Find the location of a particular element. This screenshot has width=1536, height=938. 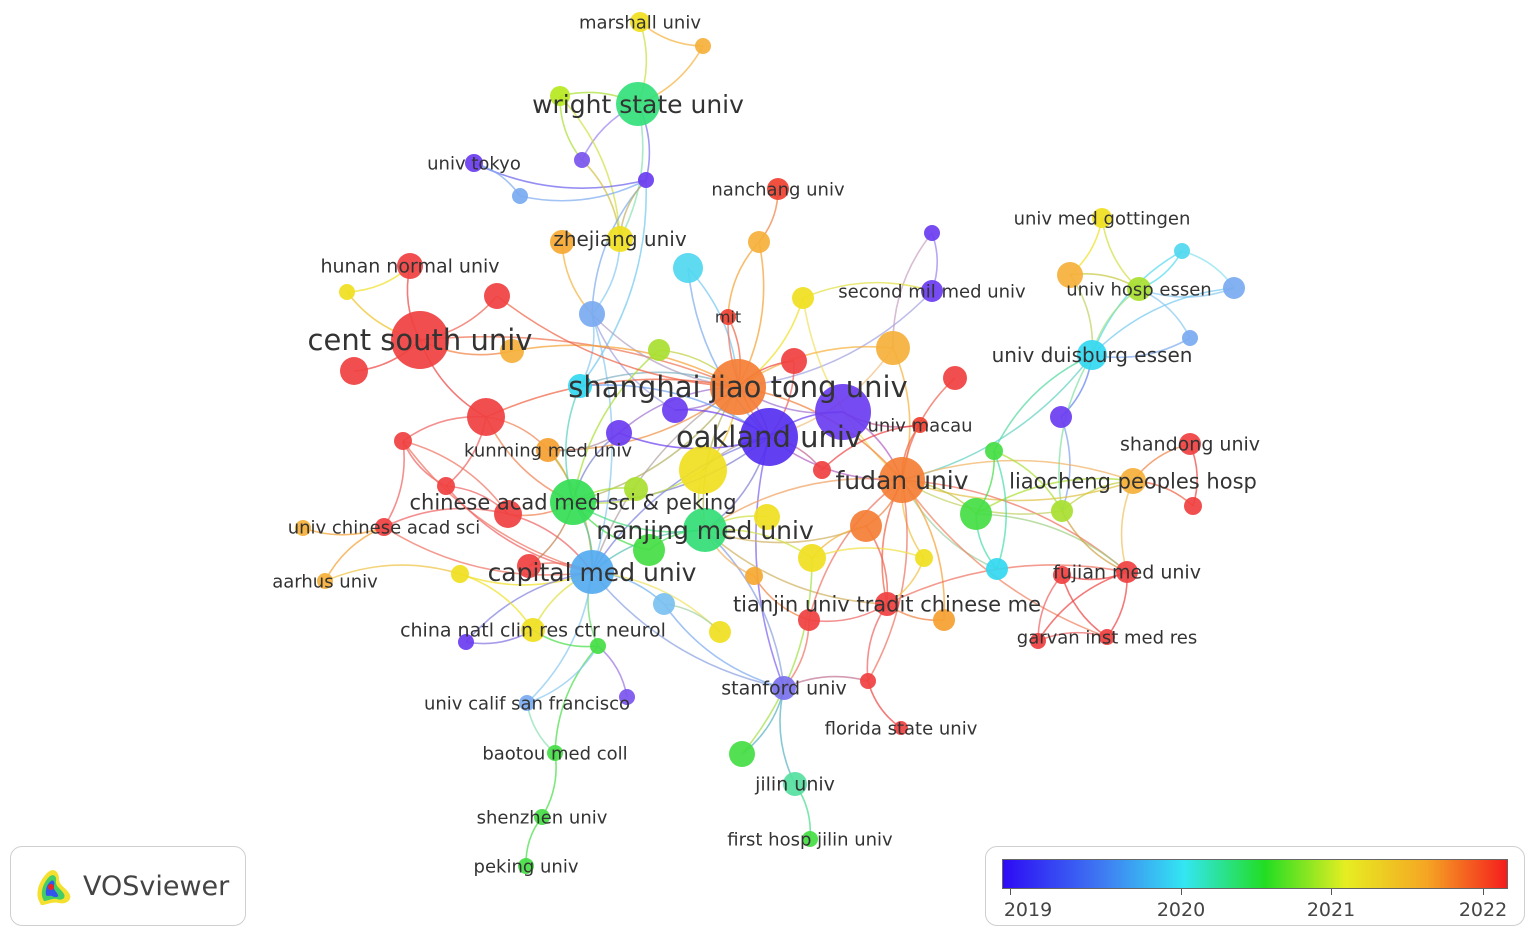

node-n_red8 is located at coordinates (1193, 506).